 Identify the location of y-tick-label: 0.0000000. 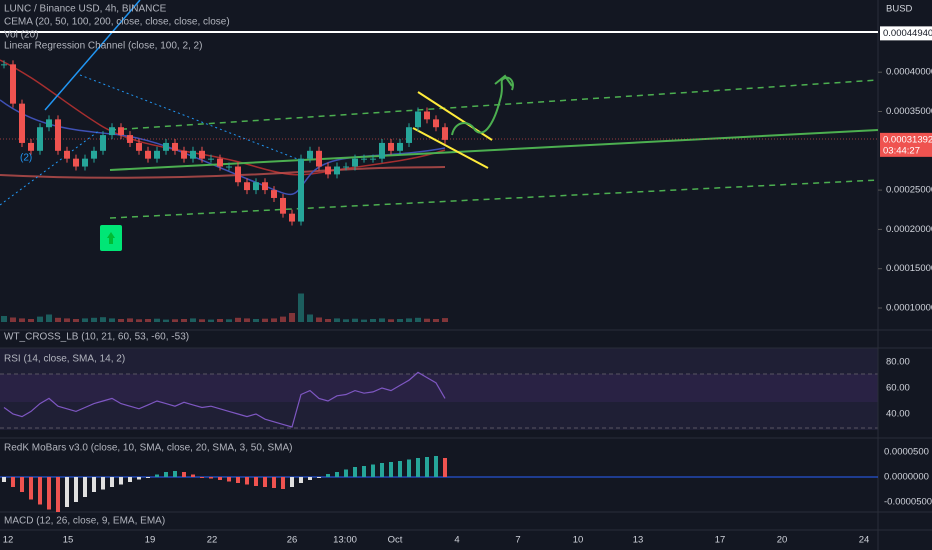
(906, 477).